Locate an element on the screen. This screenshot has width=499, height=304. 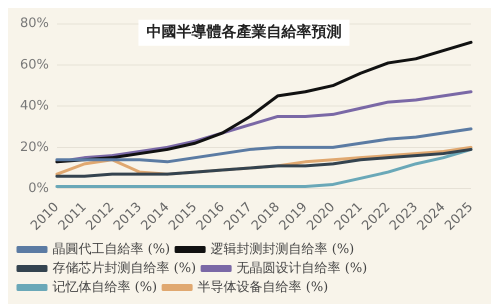
y-tick-label: 60% is located at coordinates (34, 64).